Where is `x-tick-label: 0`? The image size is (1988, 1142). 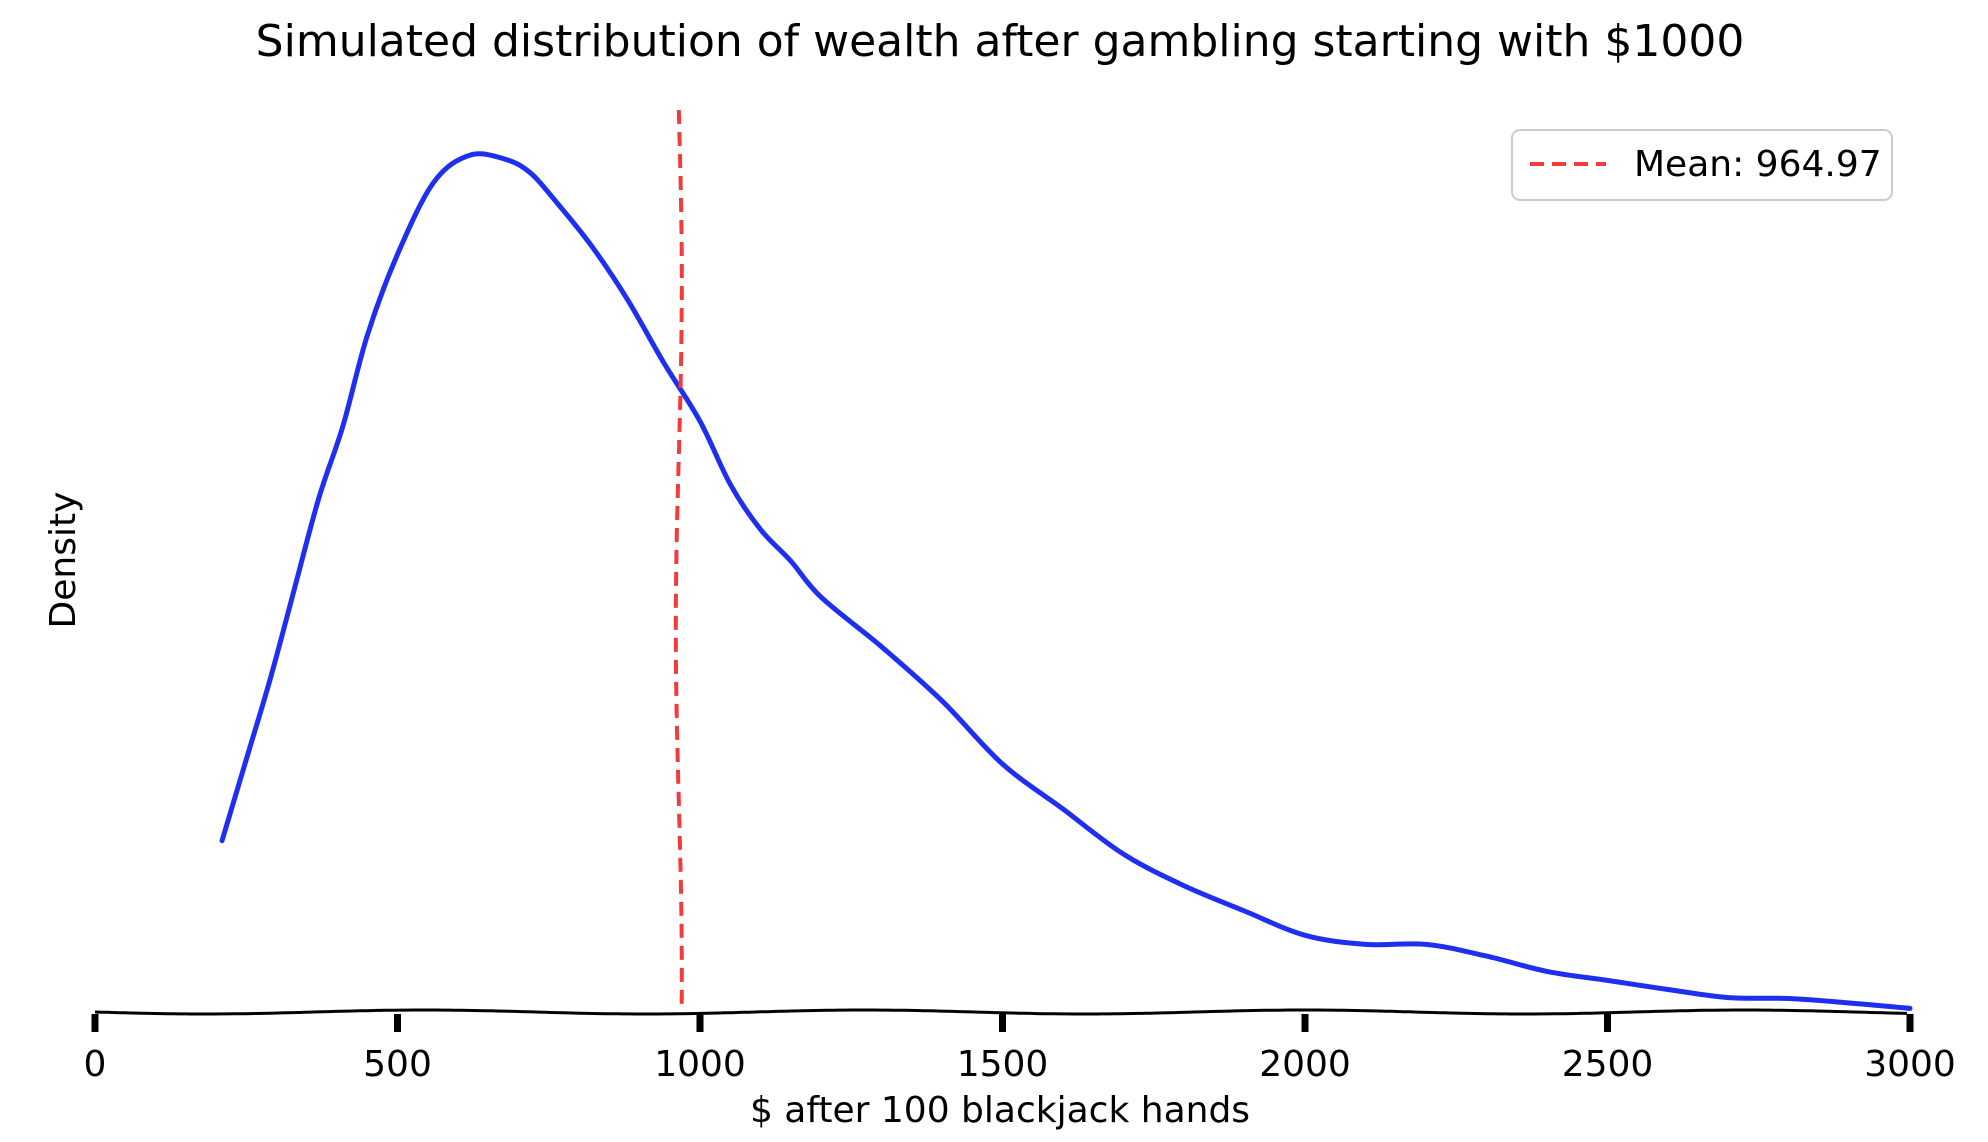
x-tick-label: 0 is located at coordinates (95, 1064).